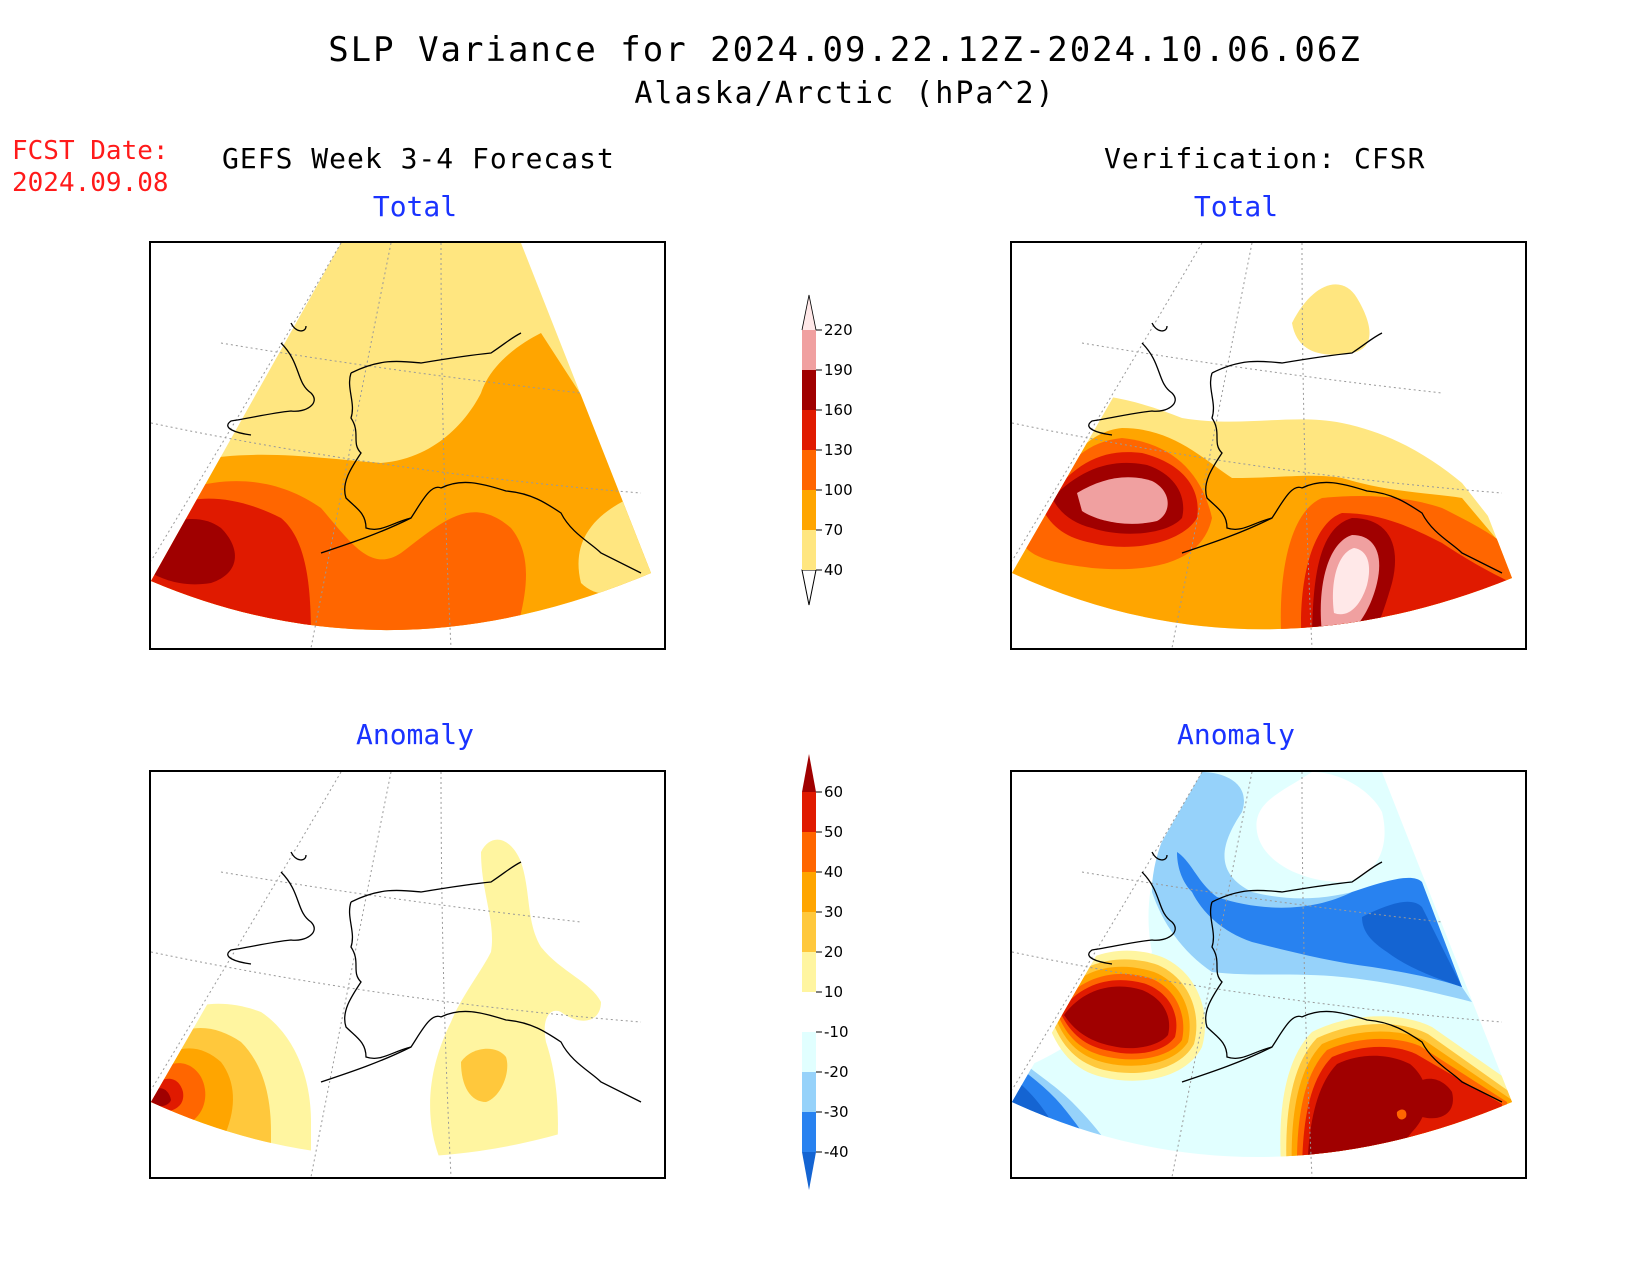  What do you see at coordinates (833, 832) in the screenshot?
I see `colorbar-tick-label: 50` at bounding box center [833, 832].